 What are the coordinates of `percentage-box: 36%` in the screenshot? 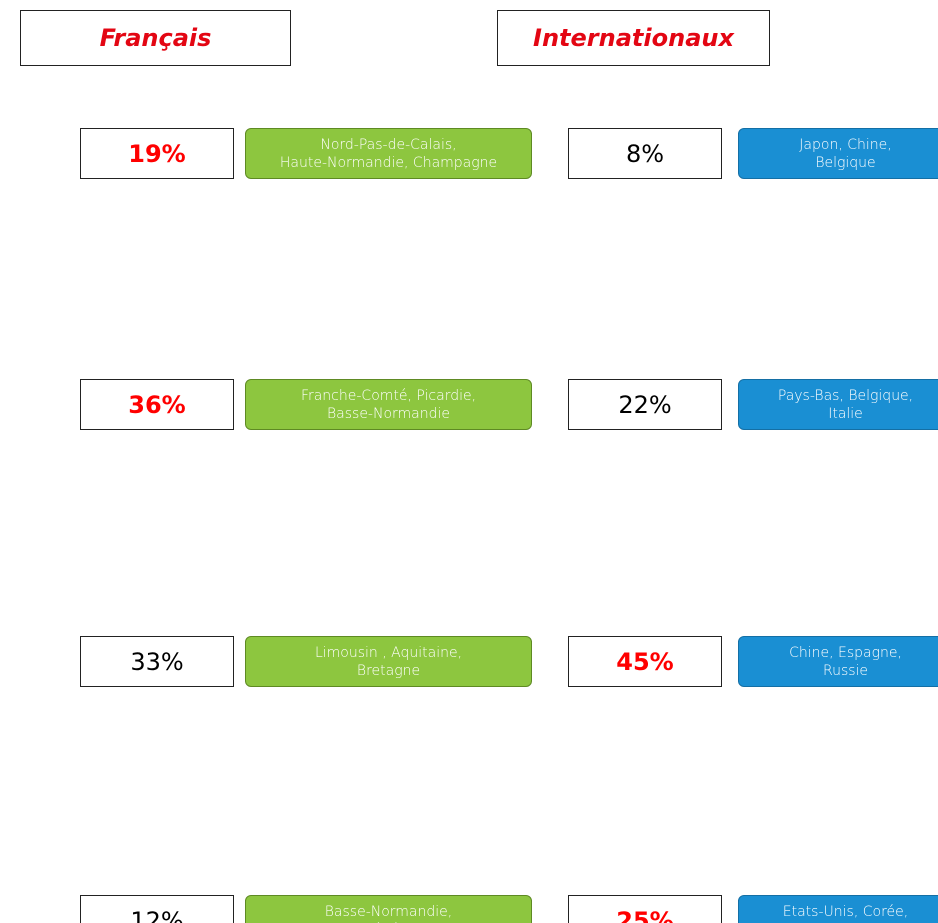 It's located at (157, 404).